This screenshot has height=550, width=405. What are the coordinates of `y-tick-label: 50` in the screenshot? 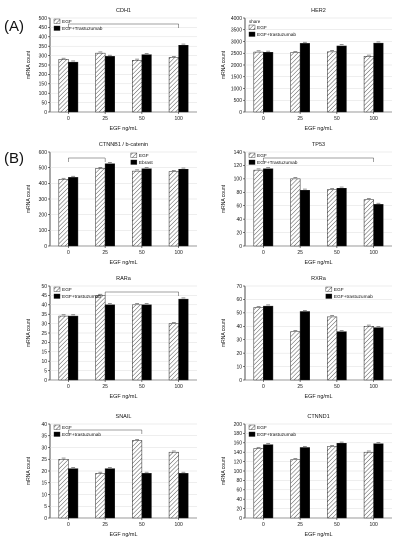 It's located at (239, 314).